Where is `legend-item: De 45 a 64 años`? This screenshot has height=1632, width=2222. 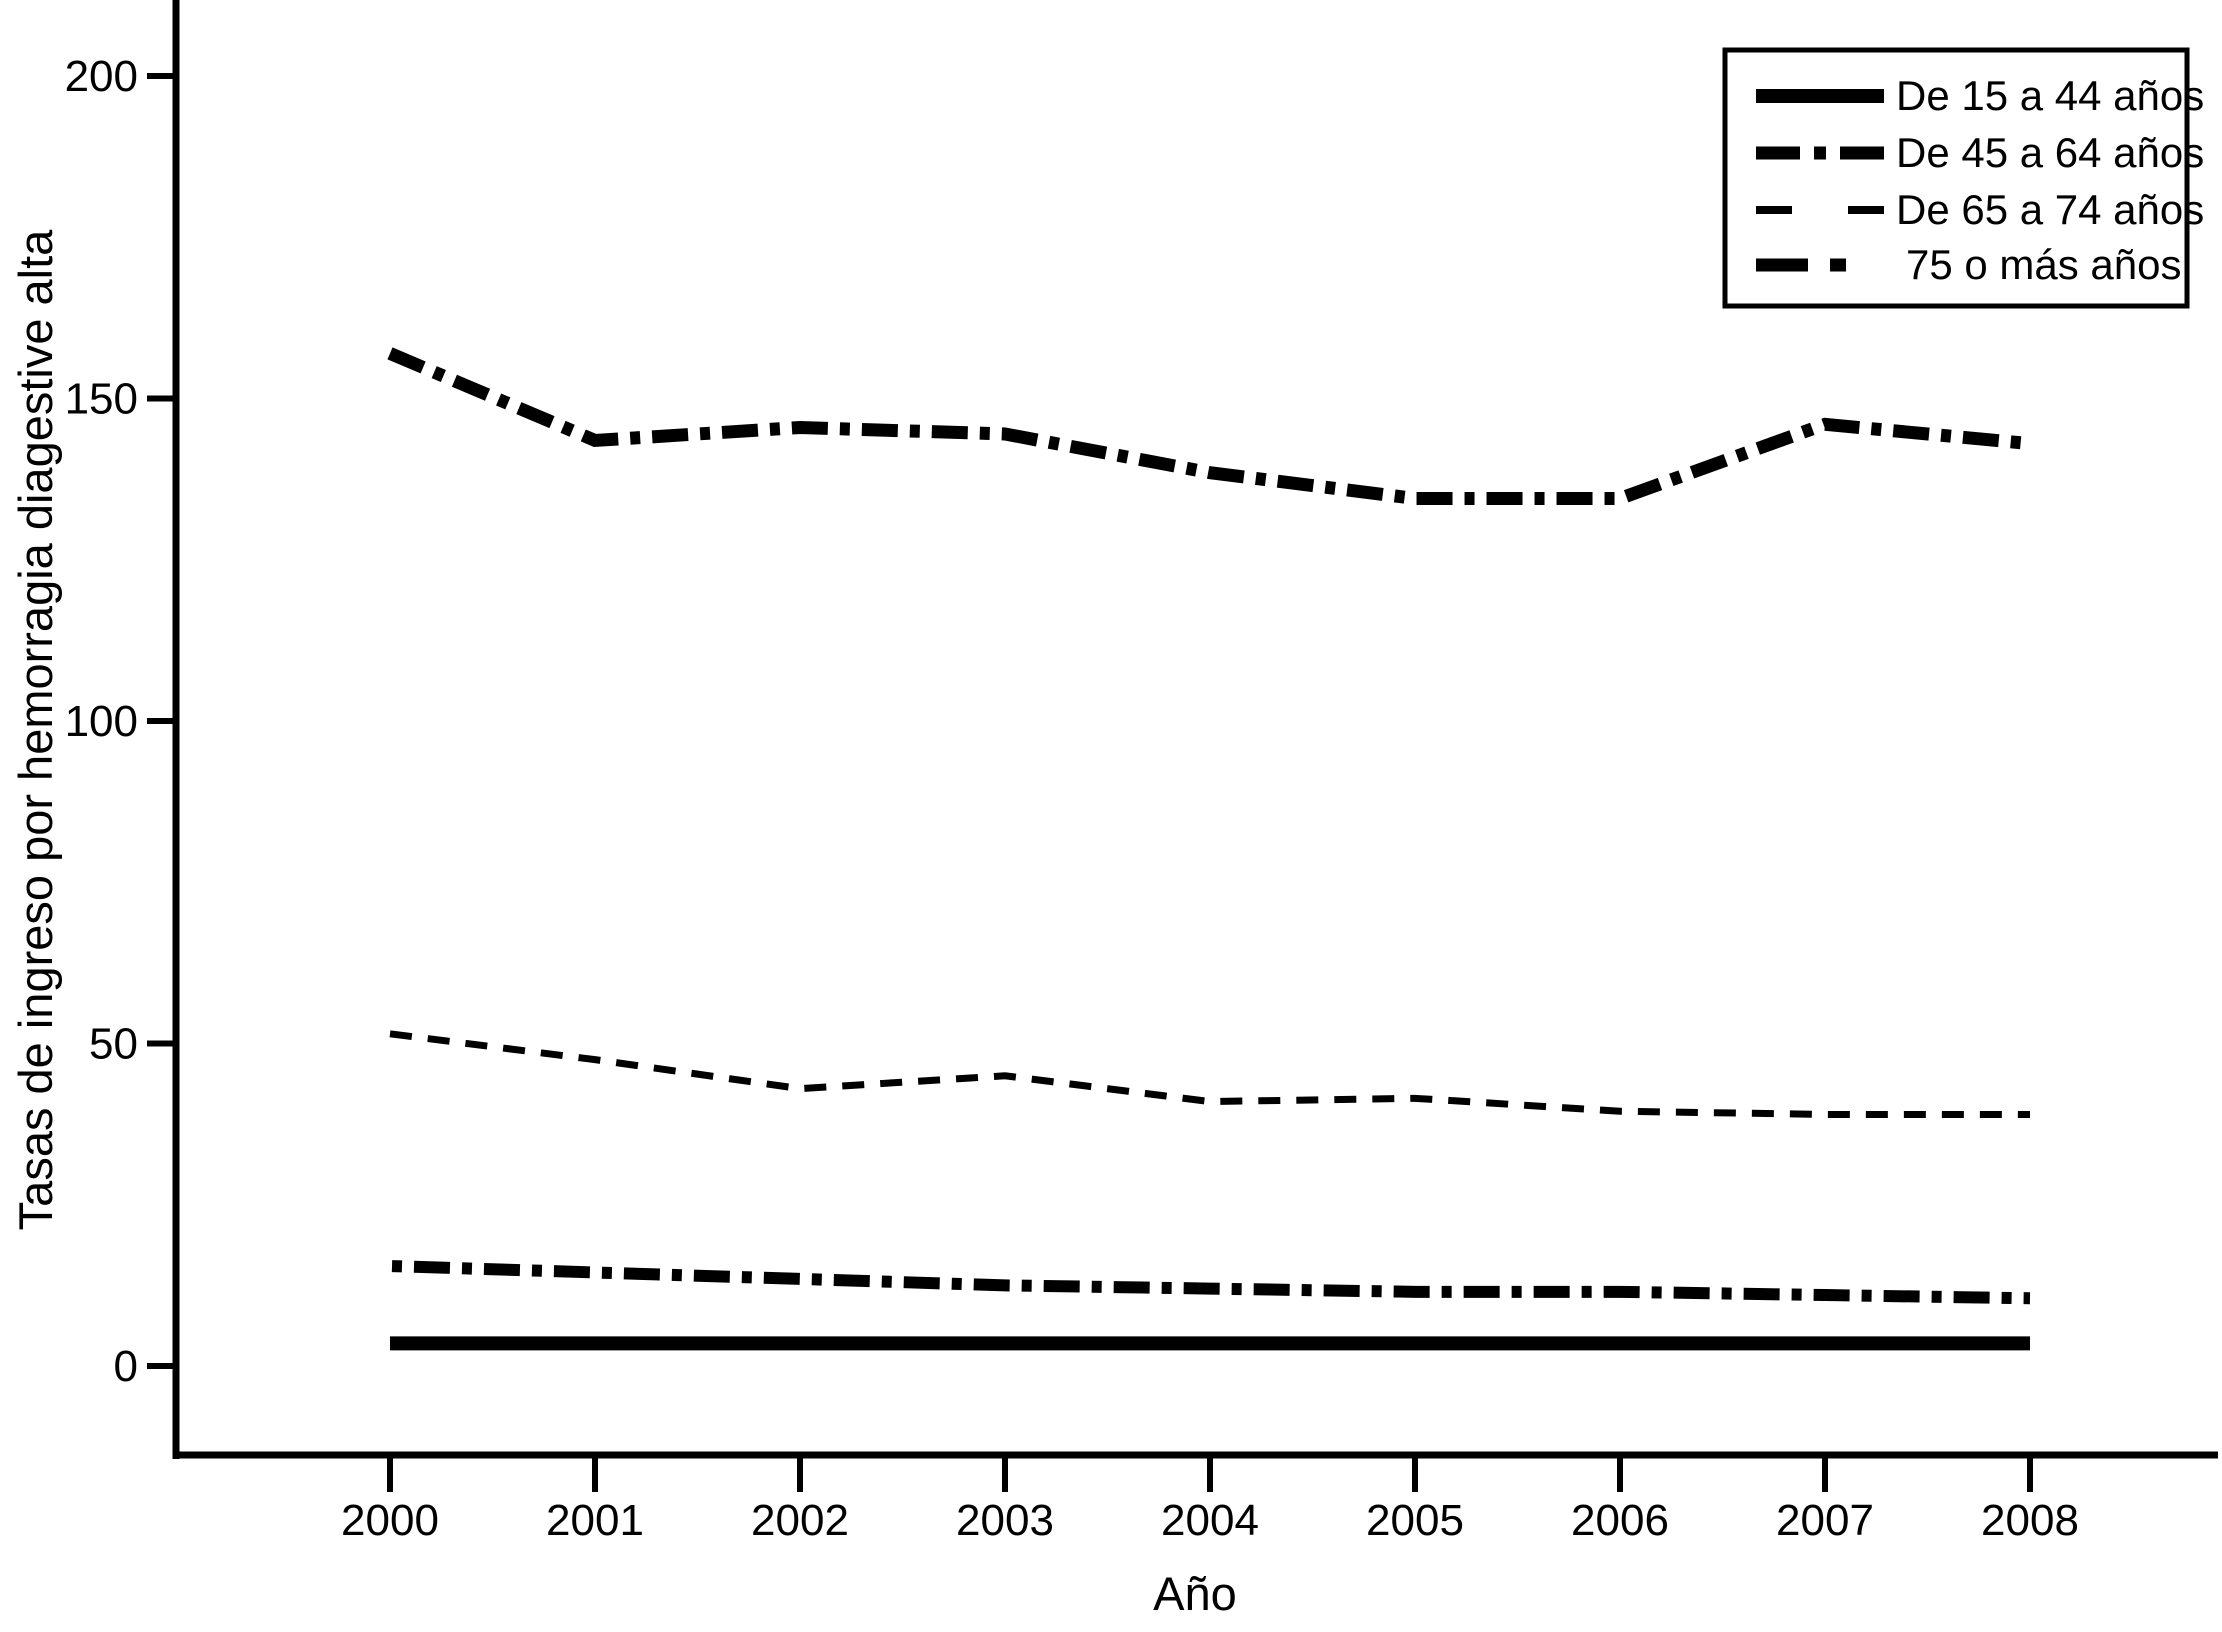 legend-item: De 45 a 64 años is located at coordinates (1980, 152).